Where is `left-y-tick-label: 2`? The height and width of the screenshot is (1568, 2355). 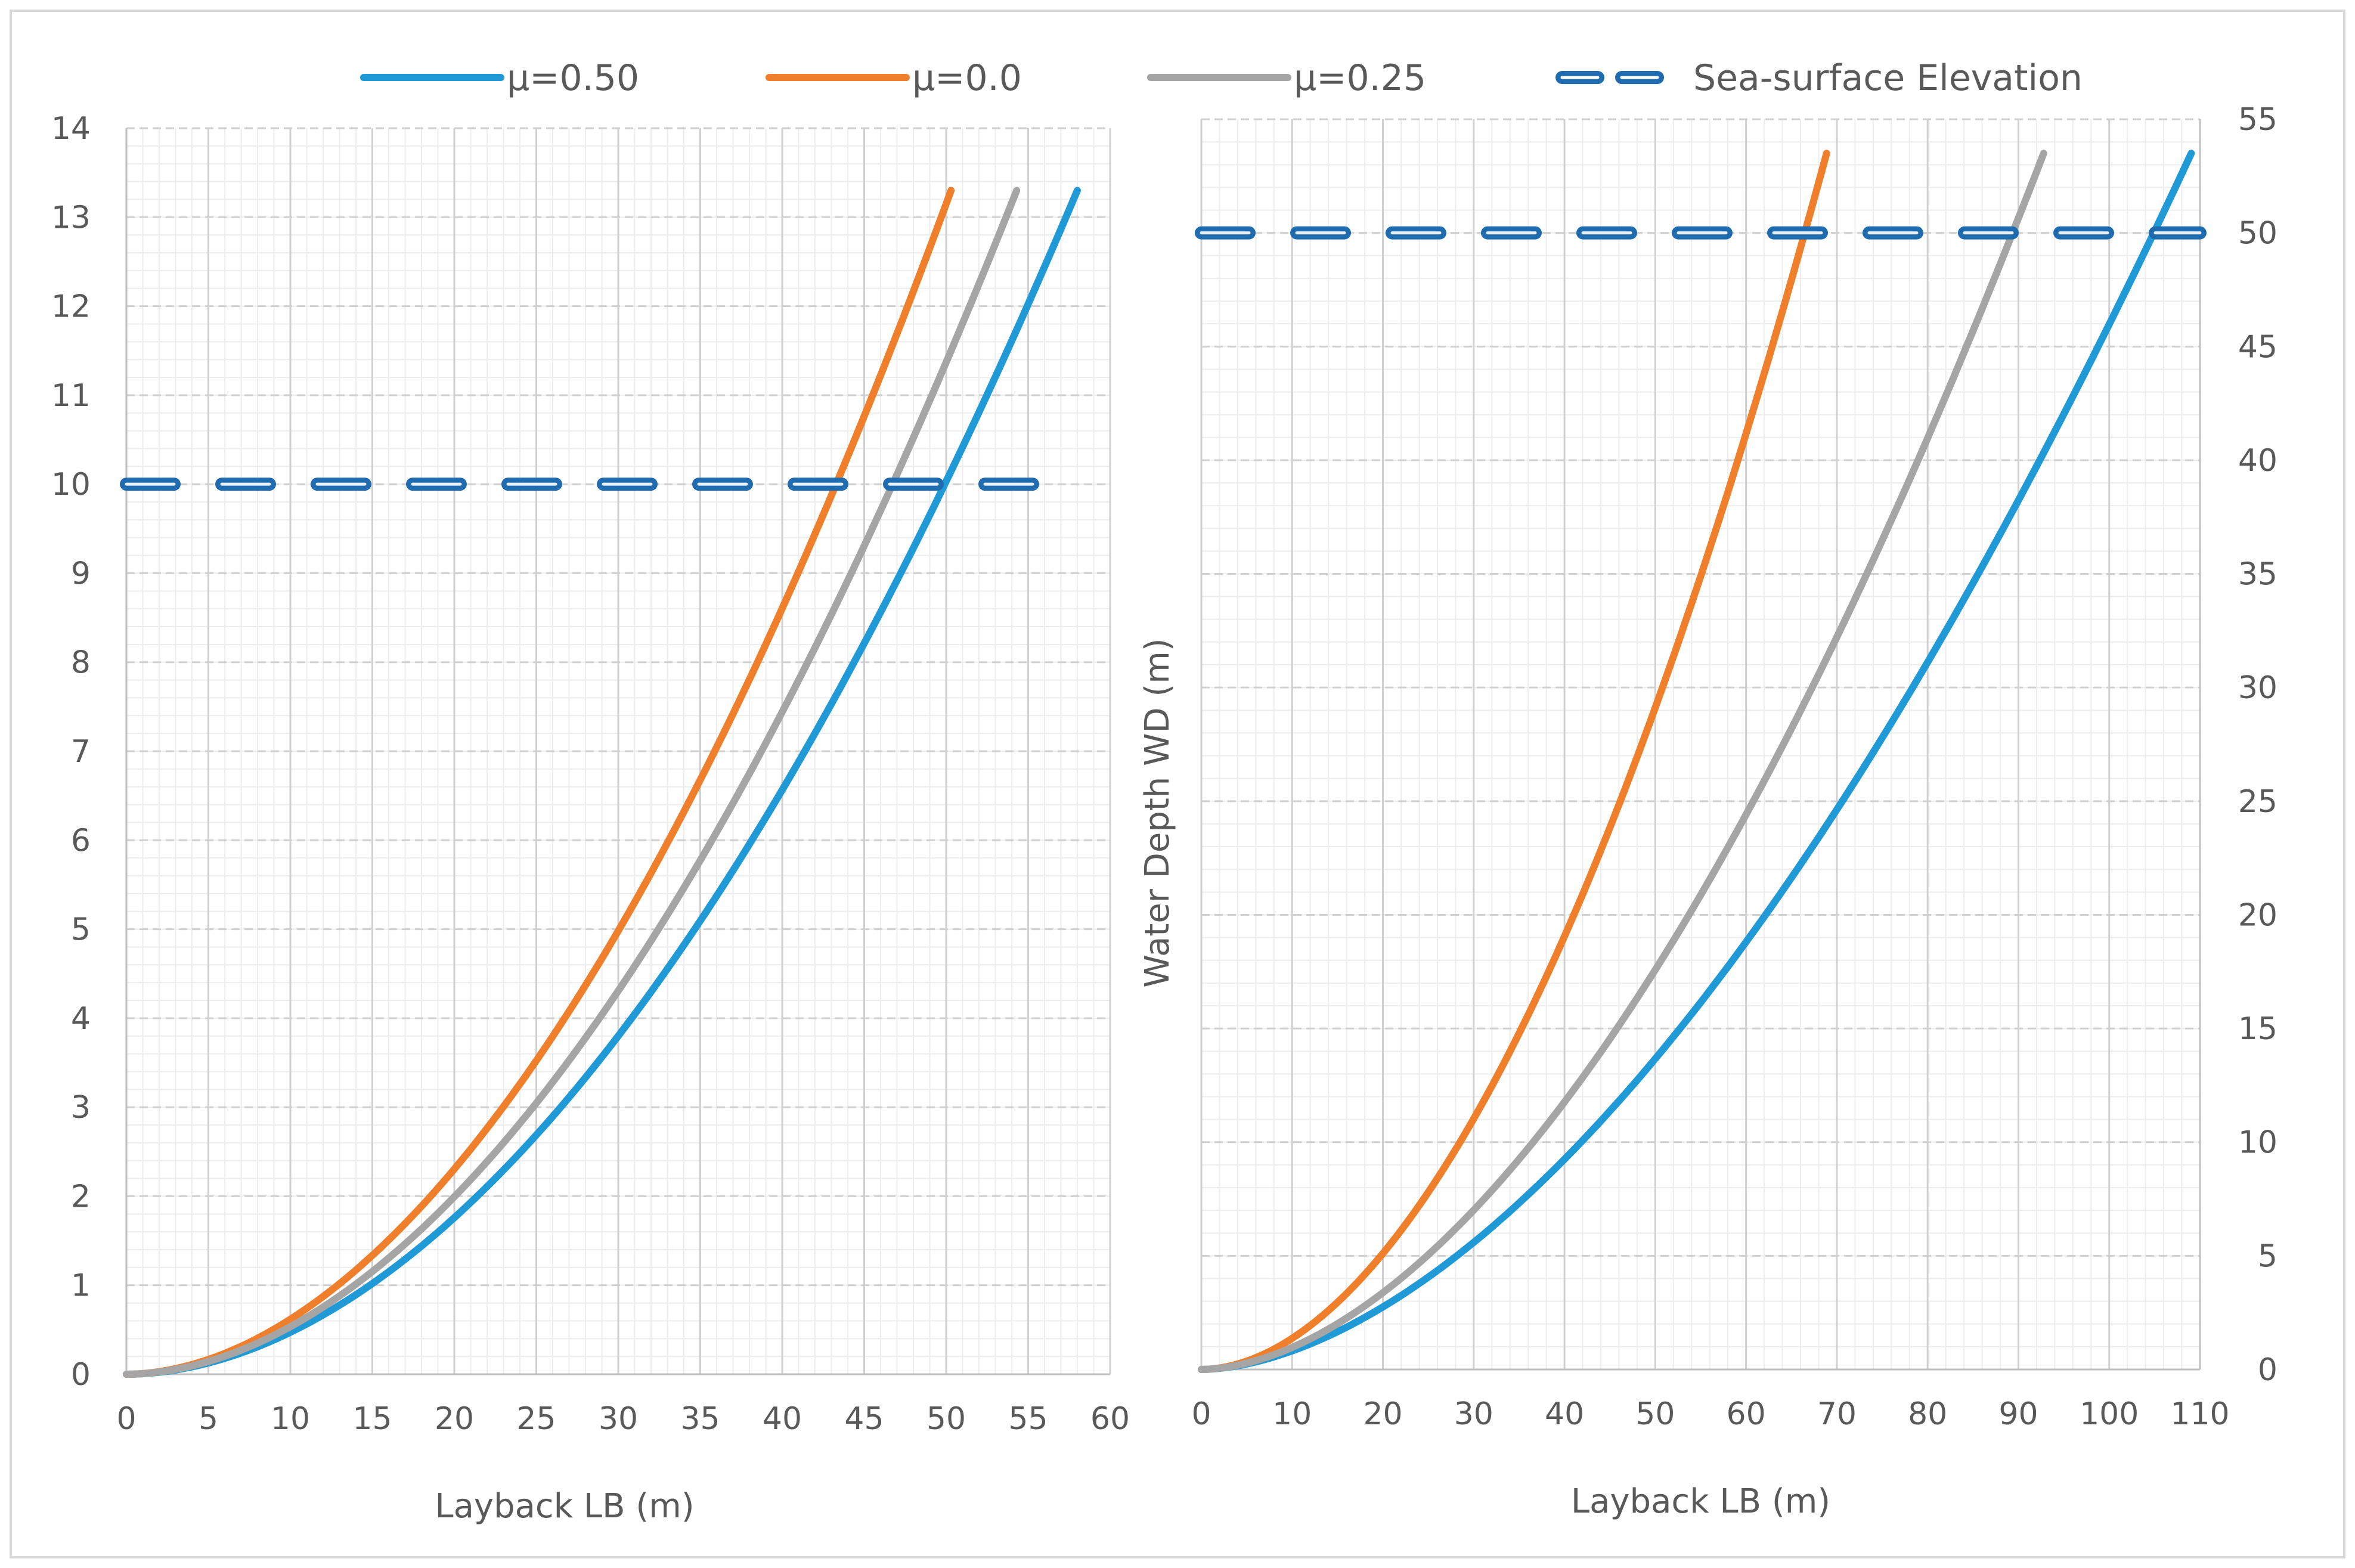
left-y-tick-label: 2 is located at coordinates (81, 1196).